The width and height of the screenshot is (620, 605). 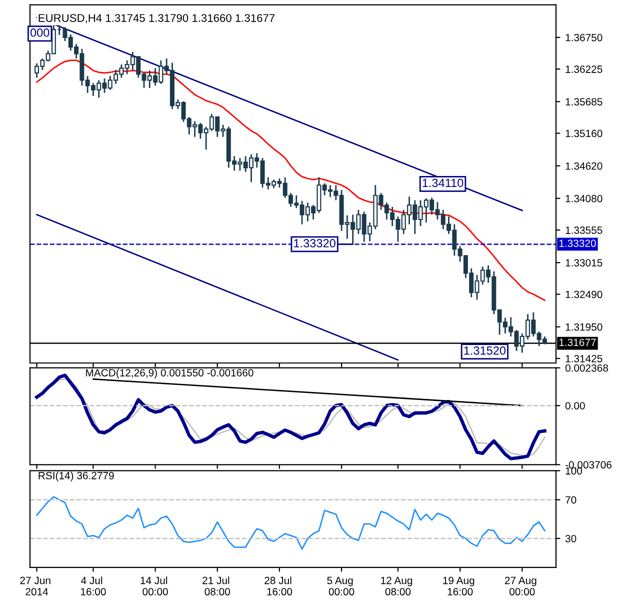 What do you see at coordinates (586, 368) in the screenshot?
I see `y-tick-label: 0.002368` at bounding box center [586, 368].